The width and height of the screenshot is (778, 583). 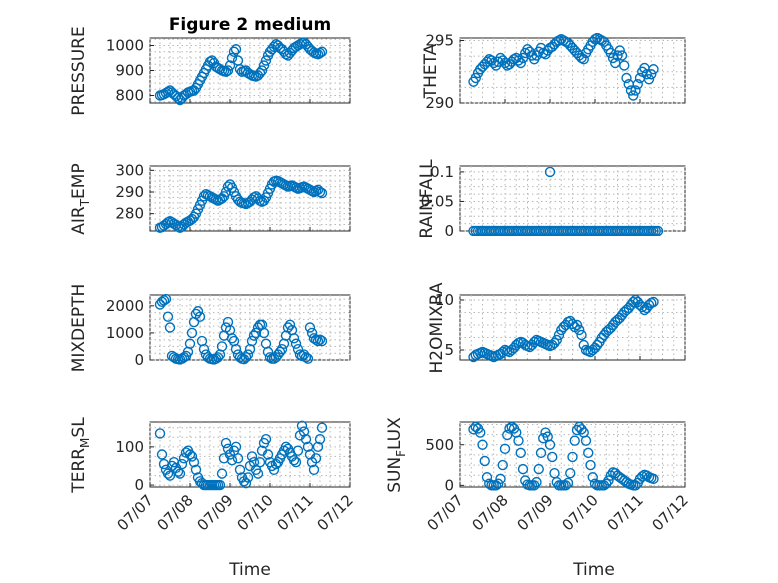 I want to click on ylabel-terr-msl: TERRMSL, so click(x=80, y=455).